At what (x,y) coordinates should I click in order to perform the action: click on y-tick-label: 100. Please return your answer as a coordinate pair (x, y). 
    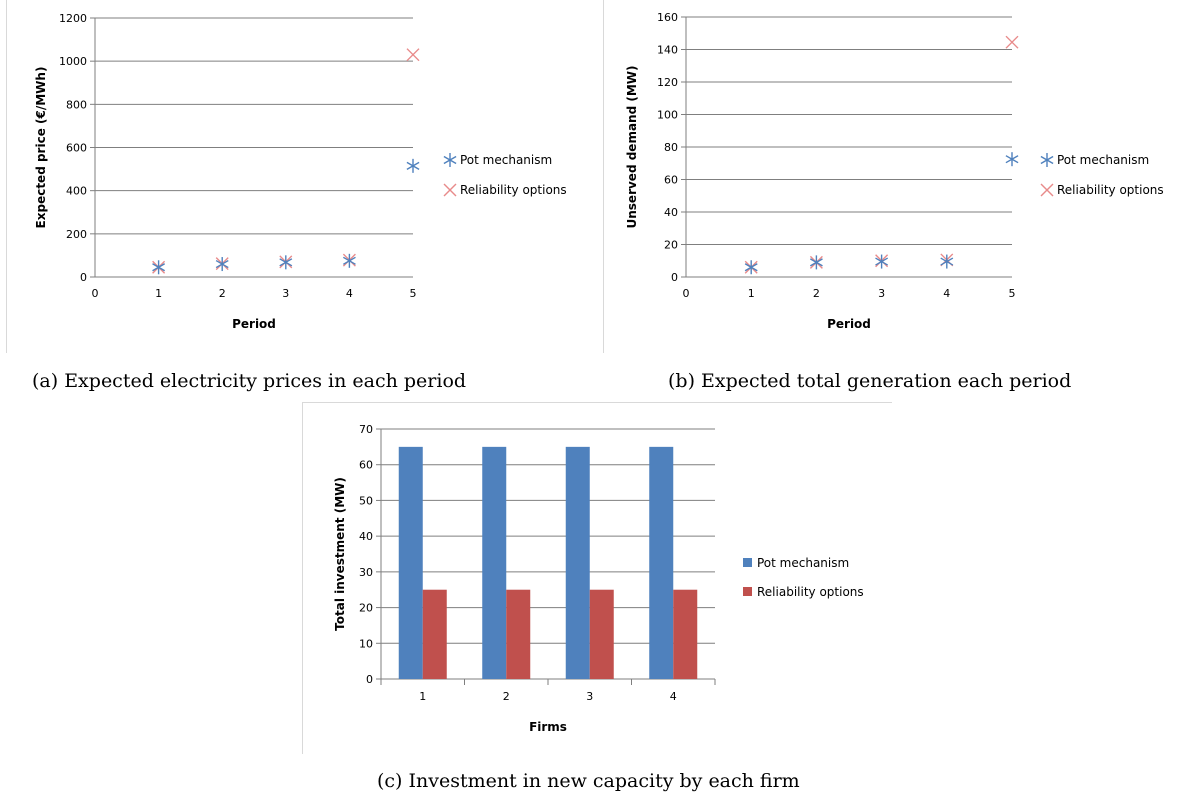
    Looking at the image, I should click on (667, 115).